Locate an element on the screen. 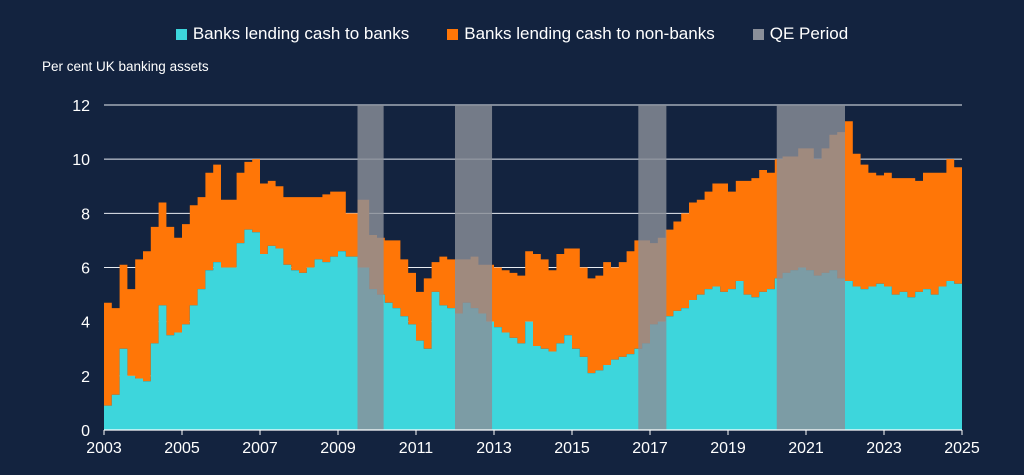 Image resolution: width=1024 pixels, height=475 pixels. y-tick-label-6: 6 is located at coordinates (85, 269).